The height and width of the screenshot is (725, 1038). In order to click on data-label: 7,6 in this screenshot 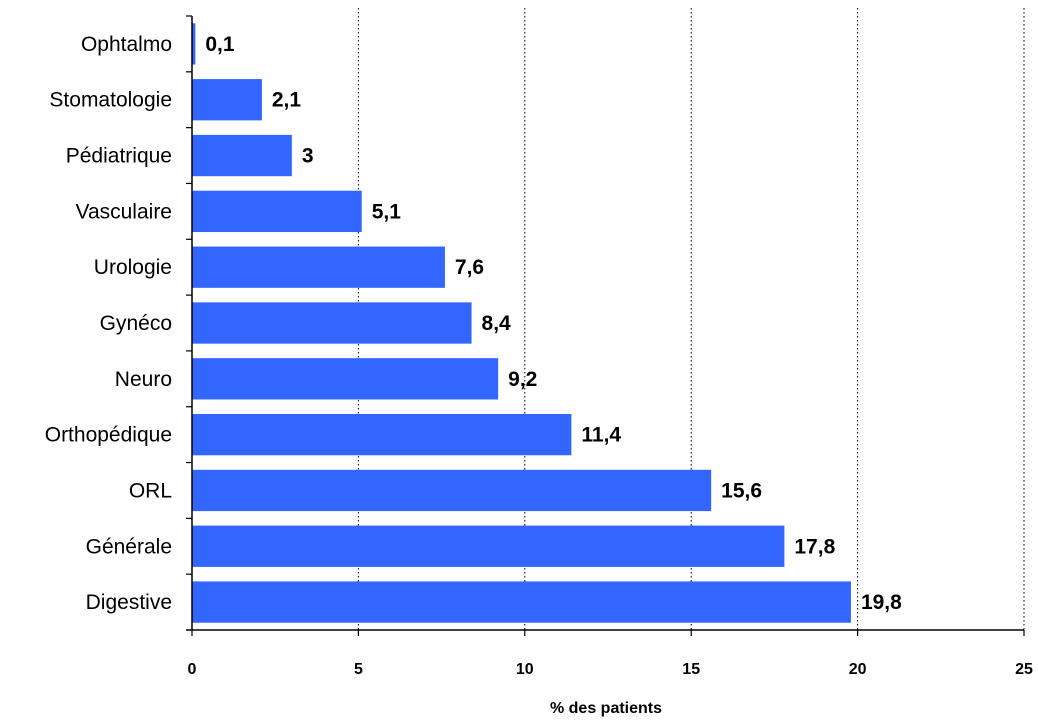, I will do `click(469, 267)`.